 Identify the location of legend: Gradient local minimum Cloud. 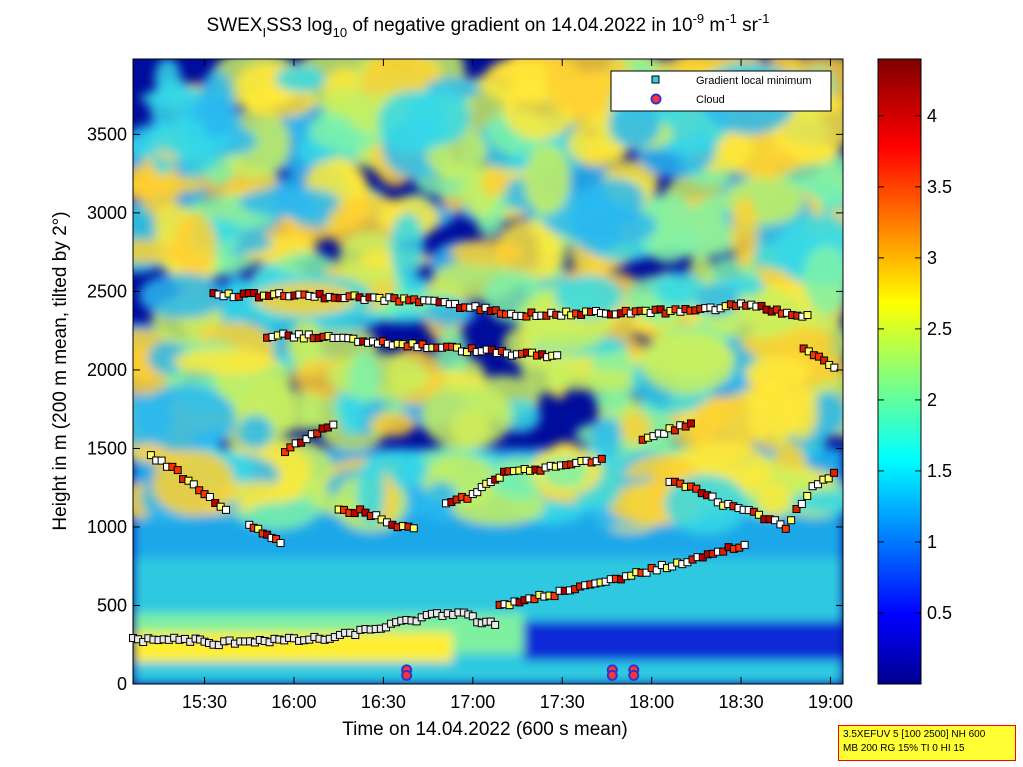
(721, 91).